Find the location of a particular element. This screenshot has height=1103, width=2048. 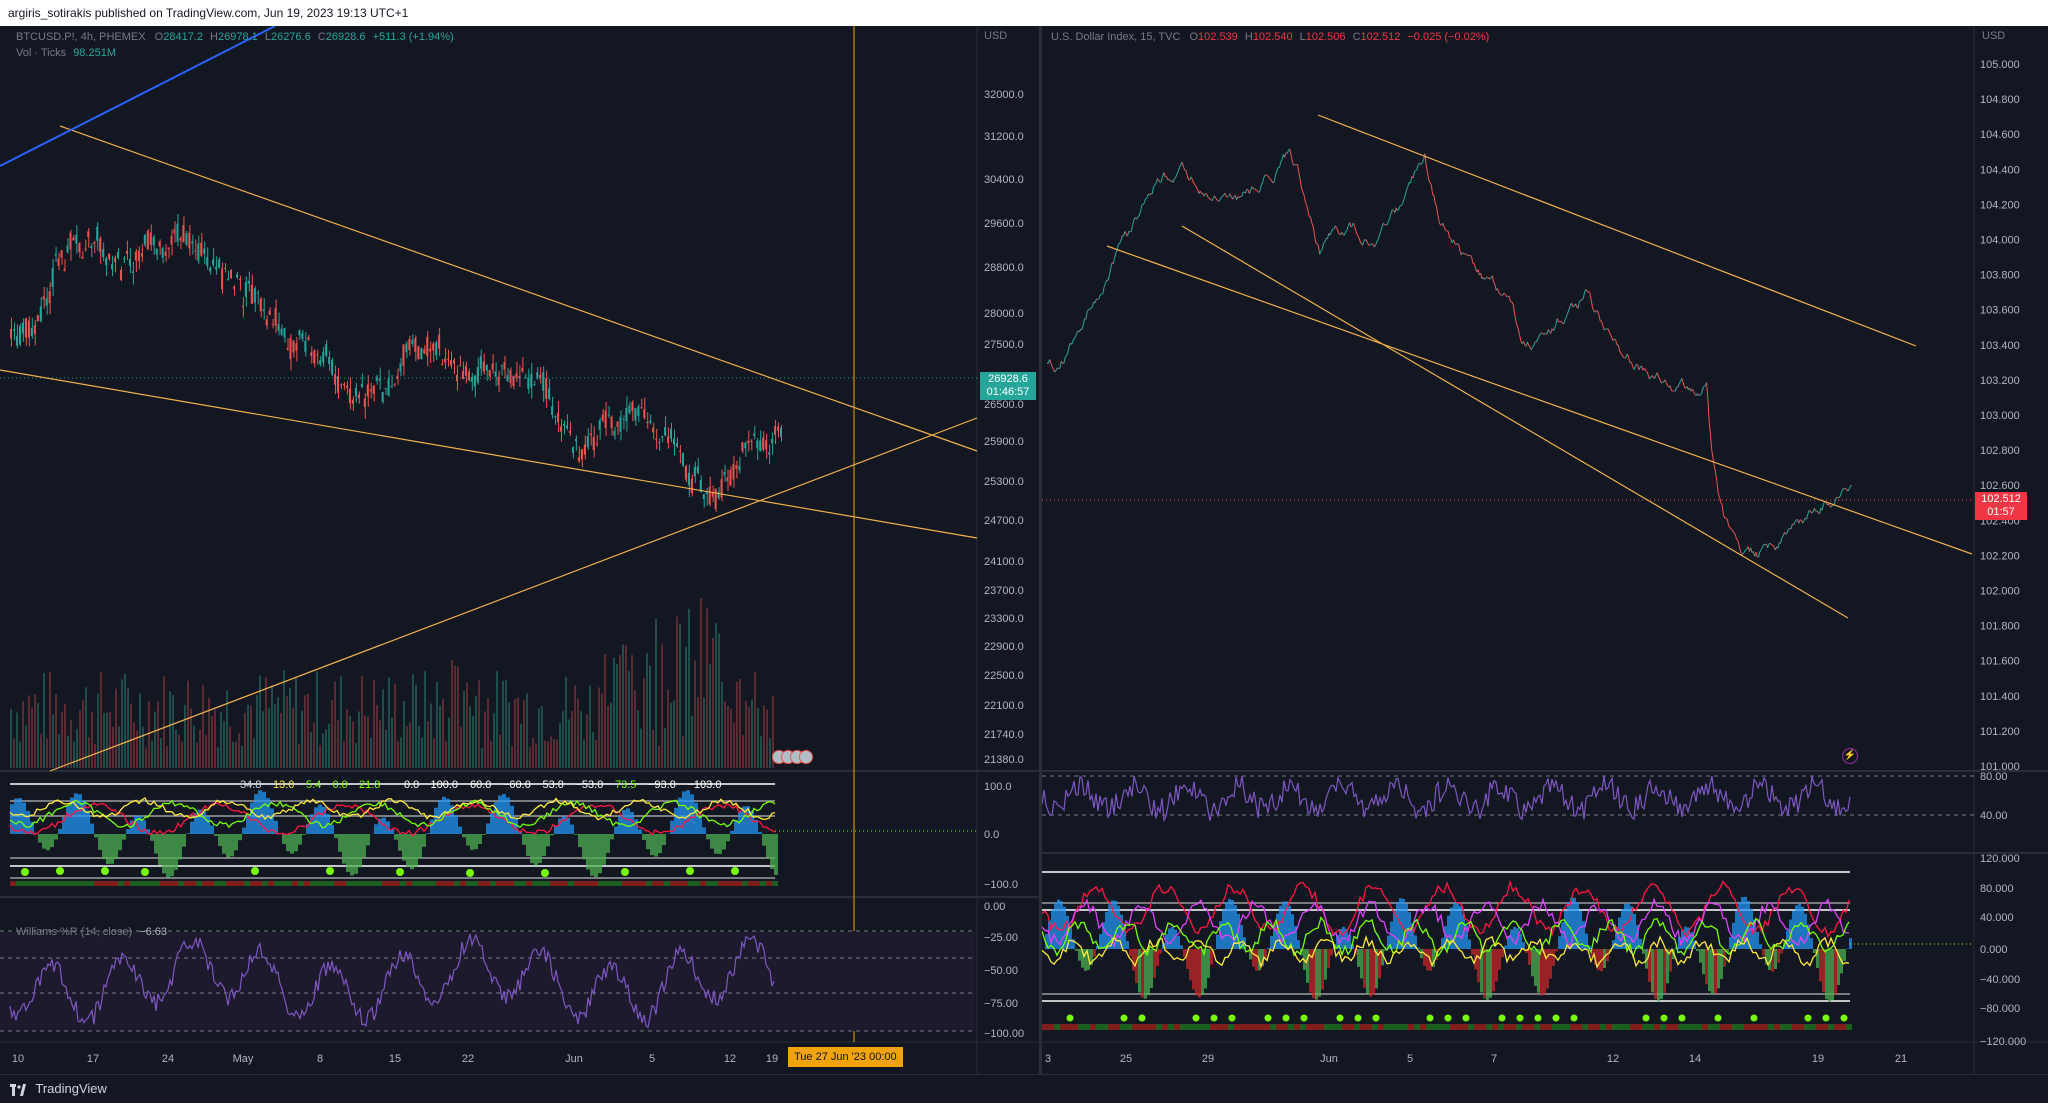

dxy-change: −0.025 (−0.02%) is located at coordinates (1448, 37).